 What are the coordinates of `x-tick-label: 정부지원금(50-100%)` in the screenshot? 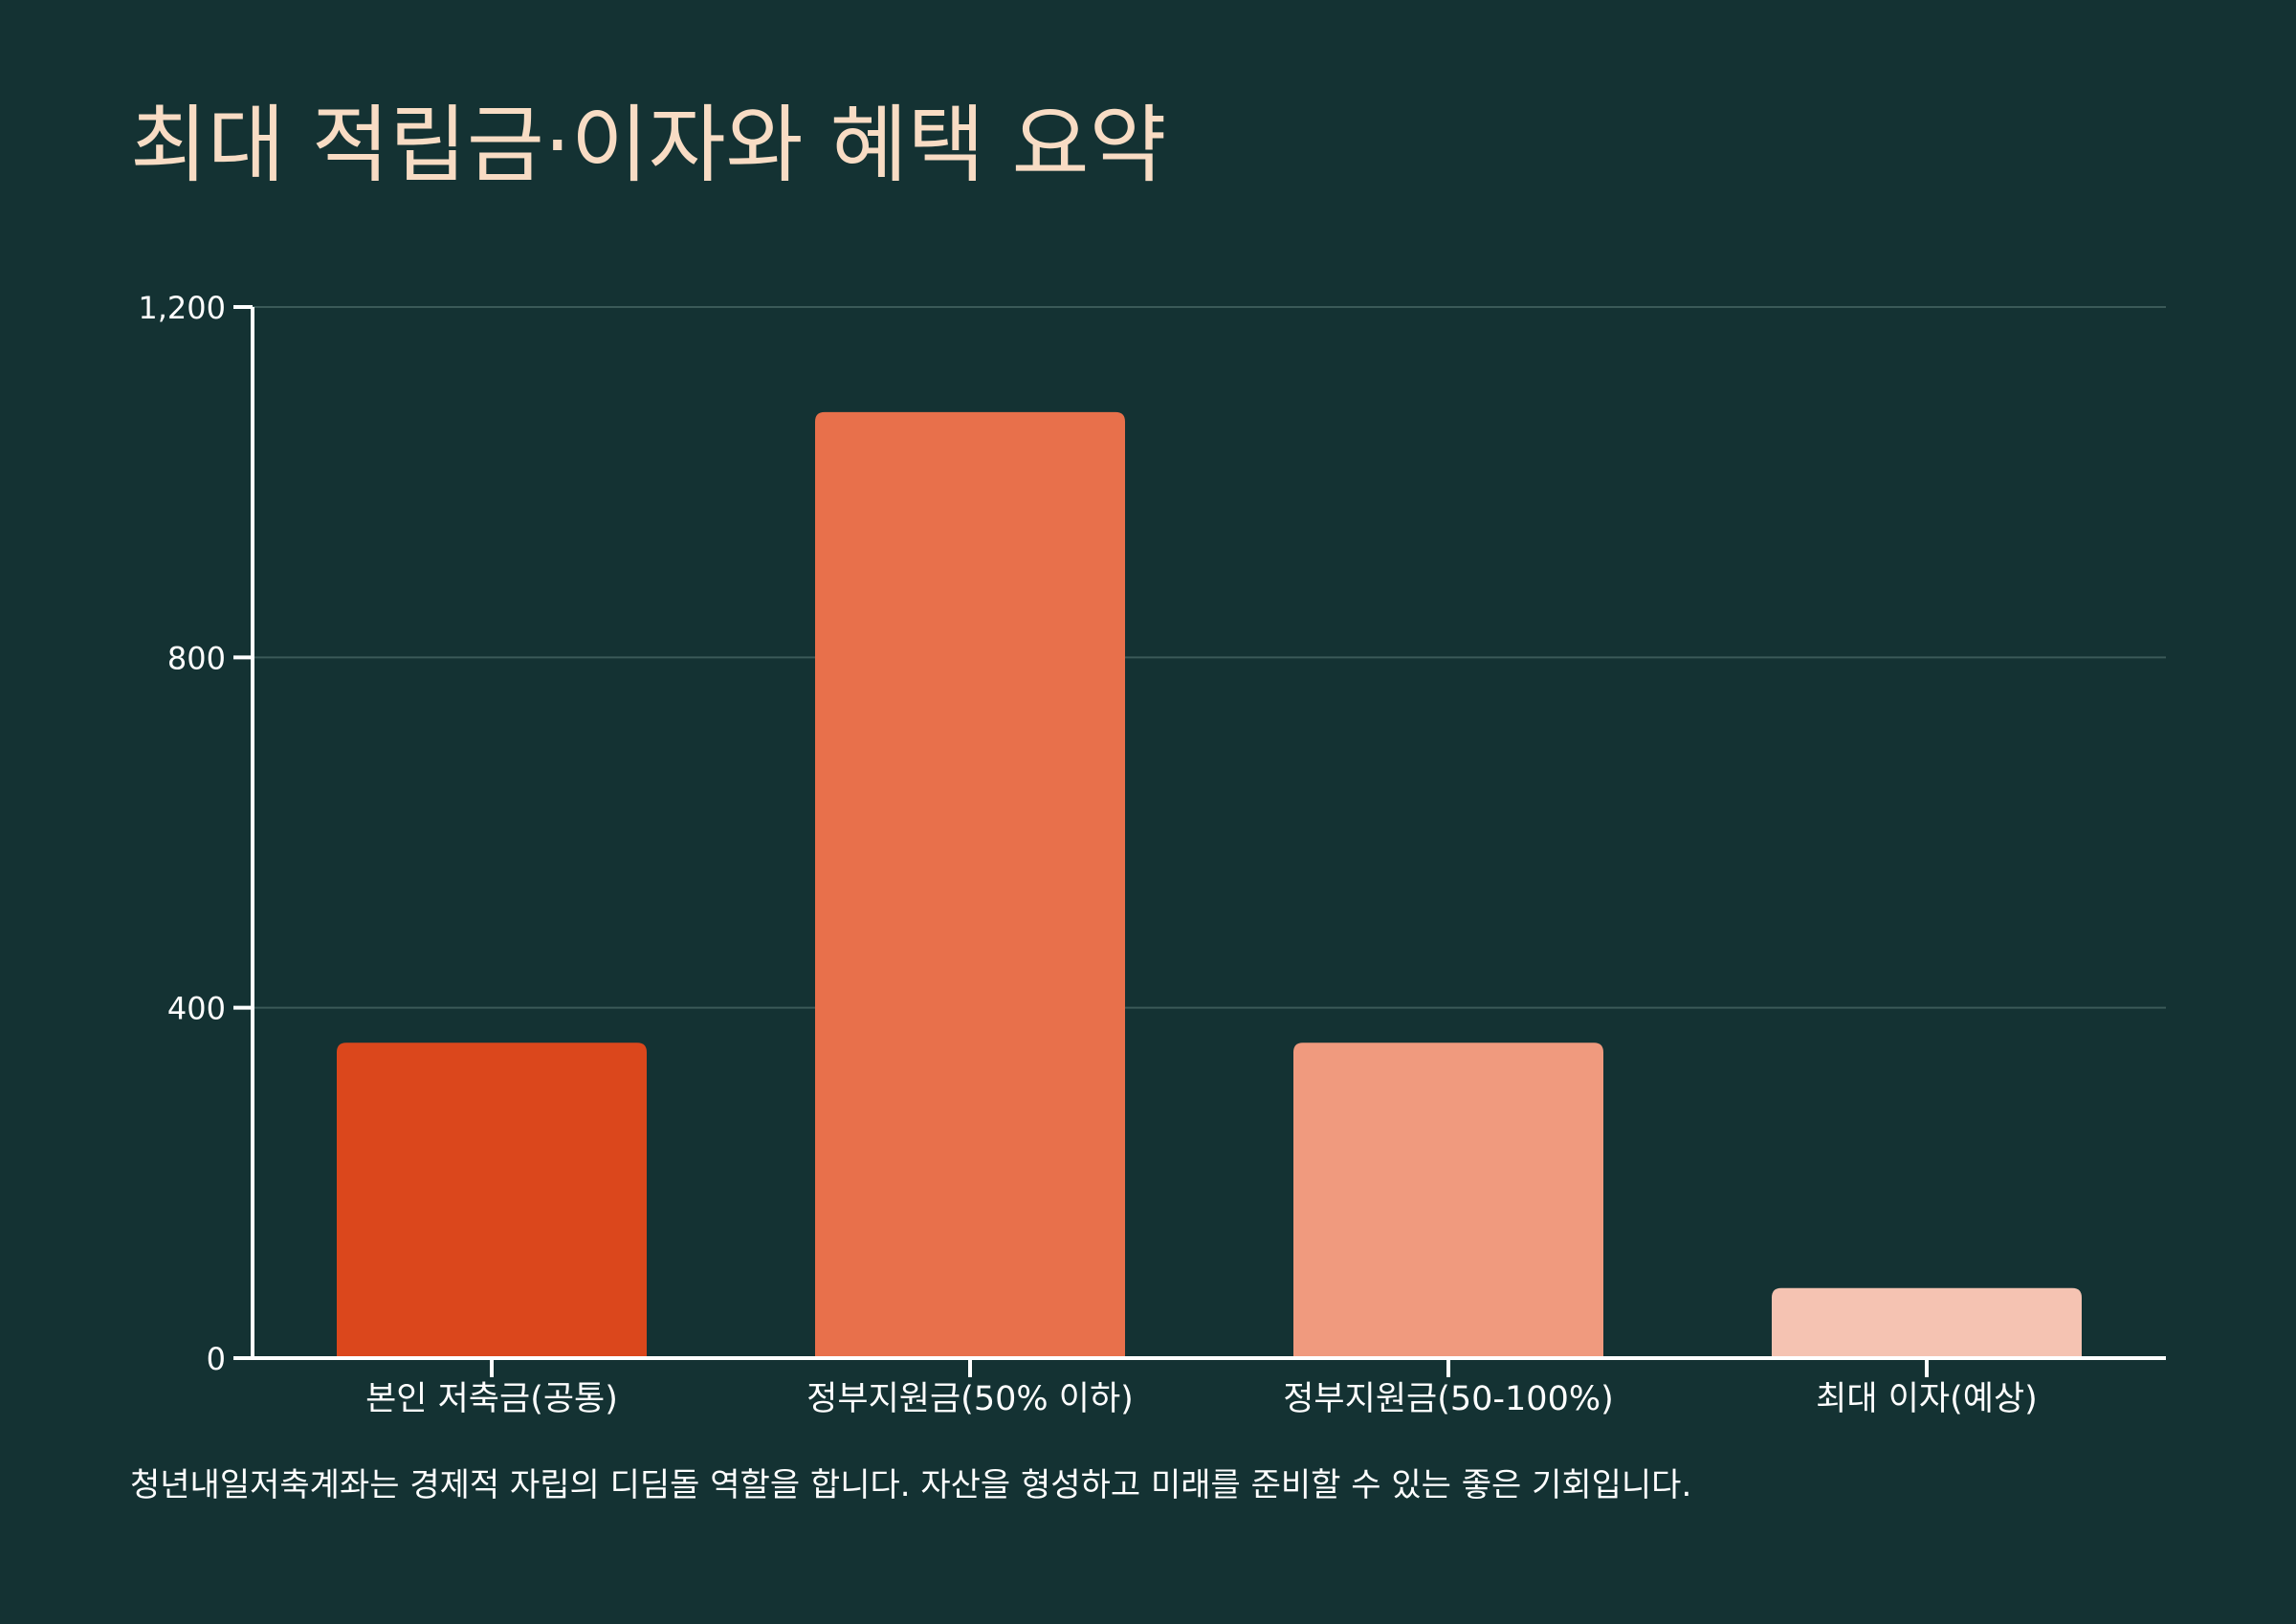 It's located at (1449, 1399).